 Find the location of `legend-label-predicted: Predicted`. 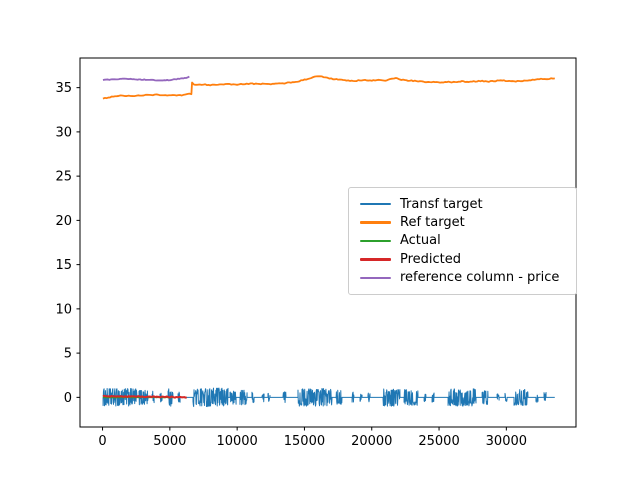

legend-label-predicted: Predicted is located at coordinates (431, 259).